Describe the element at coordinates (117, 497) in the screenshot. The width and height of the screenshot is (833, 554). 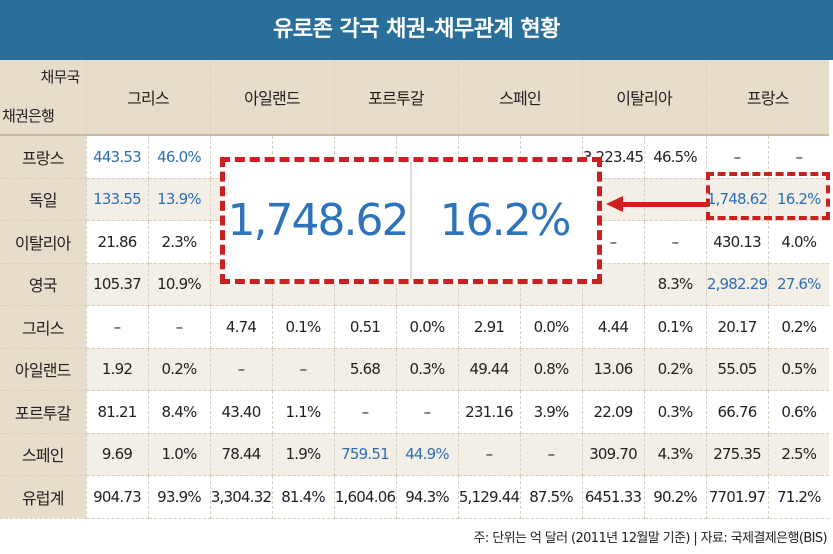
I see `amount-cell: 904.73` at that location.